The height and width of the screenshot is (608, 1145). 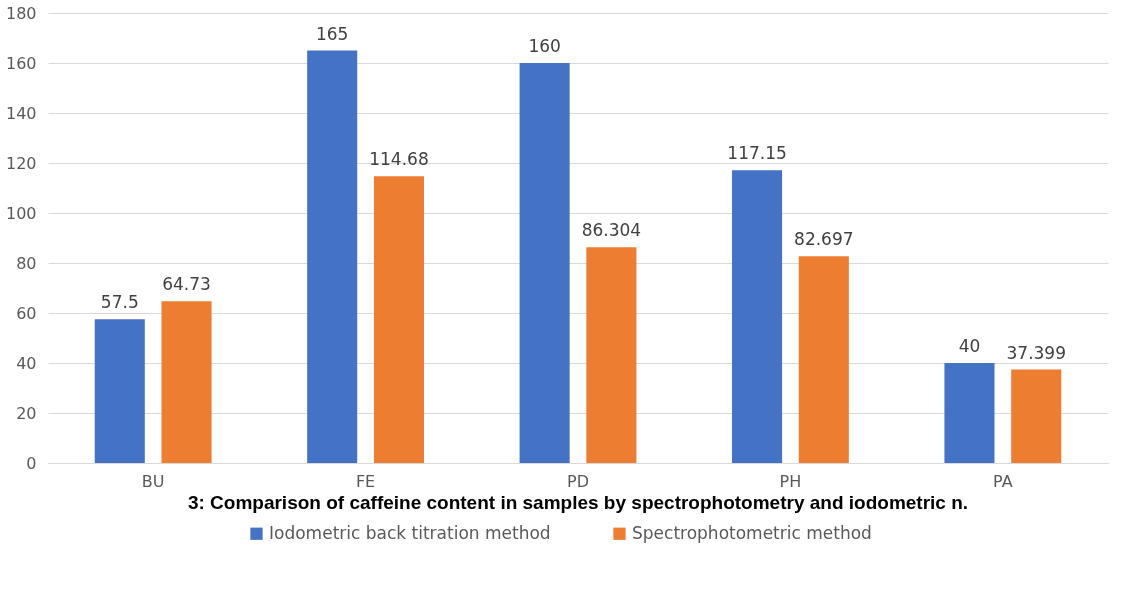 I want to click on y-tick-label: 40, so click(x=26, y=363).